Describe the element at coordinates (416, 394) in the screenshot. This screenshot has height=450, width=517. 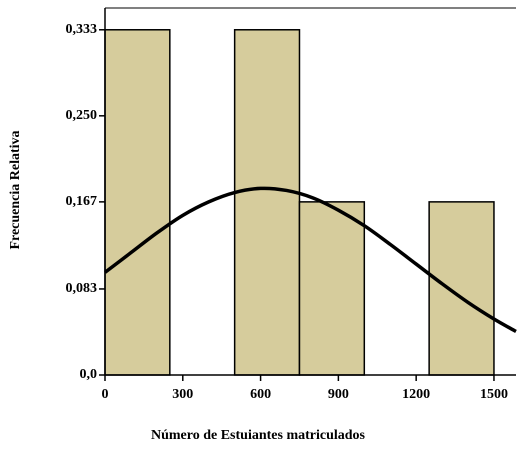
I see `x-tick-label: 1200` at that location.